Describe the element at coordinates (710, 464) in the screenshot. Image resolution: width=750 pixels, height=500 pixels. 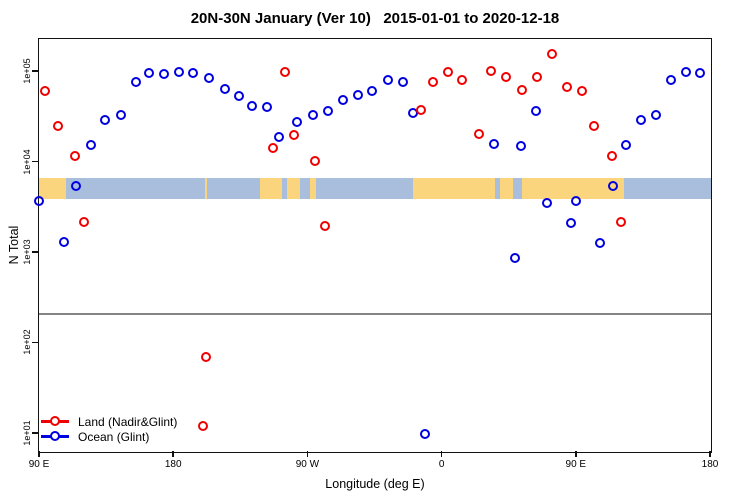
I see `x-axis-tick-label: 180` at that location.